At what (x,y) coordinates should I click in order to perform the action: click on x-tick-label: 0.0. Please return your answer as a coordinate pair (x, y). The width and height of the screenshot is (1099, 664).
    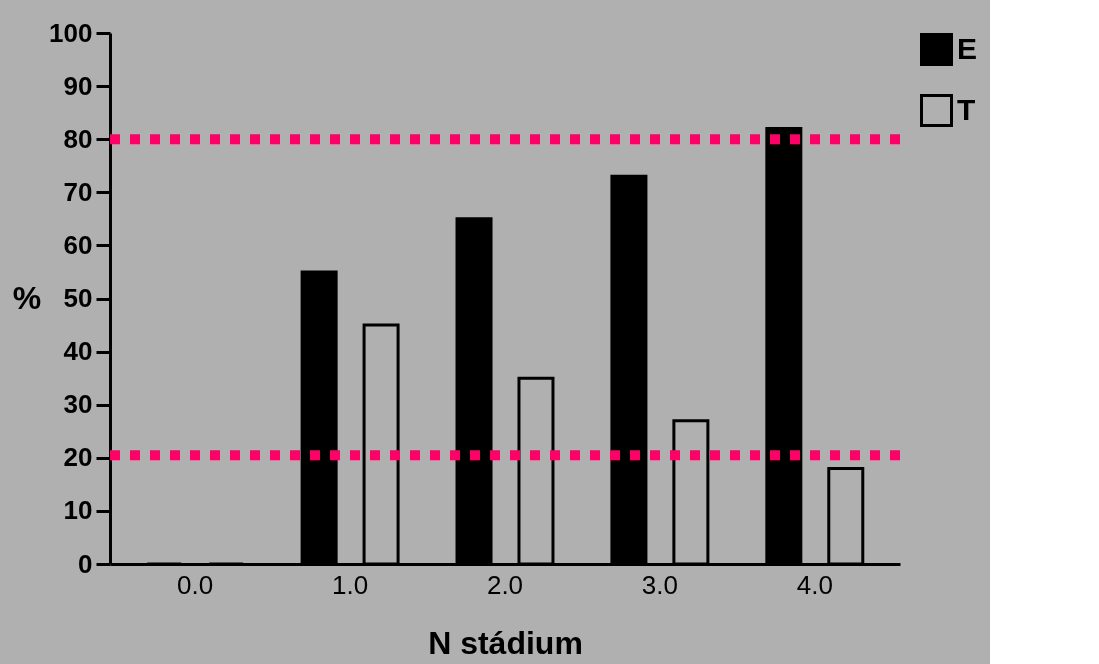
    Looking at the image, I should click on (195, 584).